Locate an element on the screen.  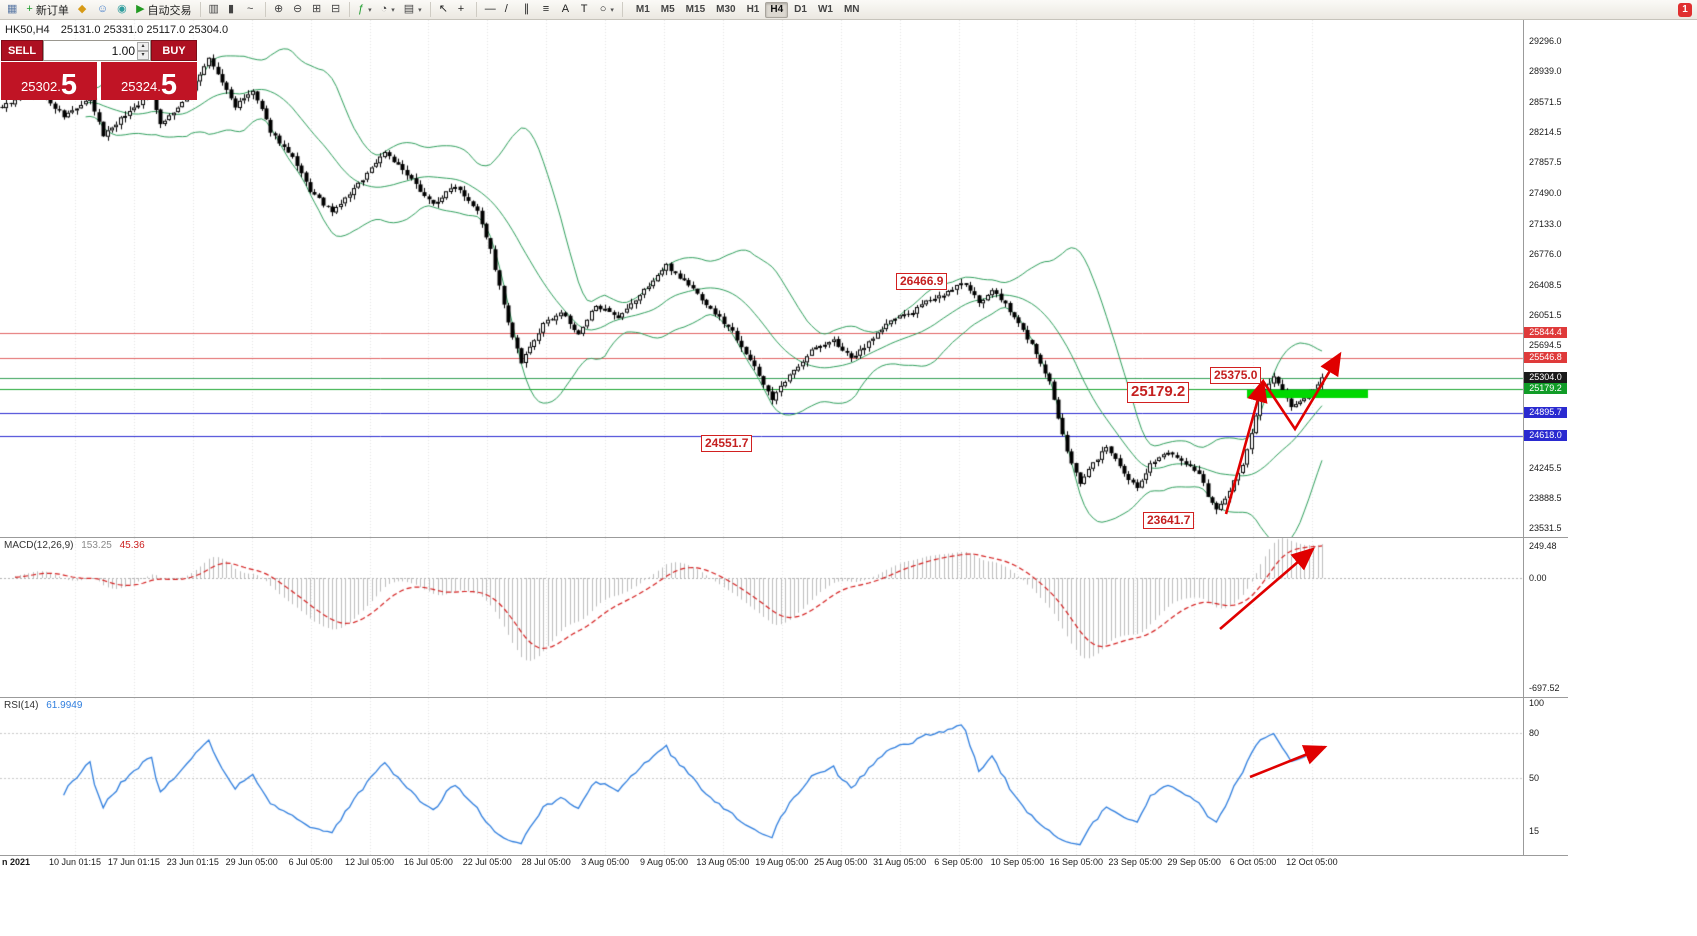
symbol-period-label: HK50,H4 is located at coordinates (27, 30).